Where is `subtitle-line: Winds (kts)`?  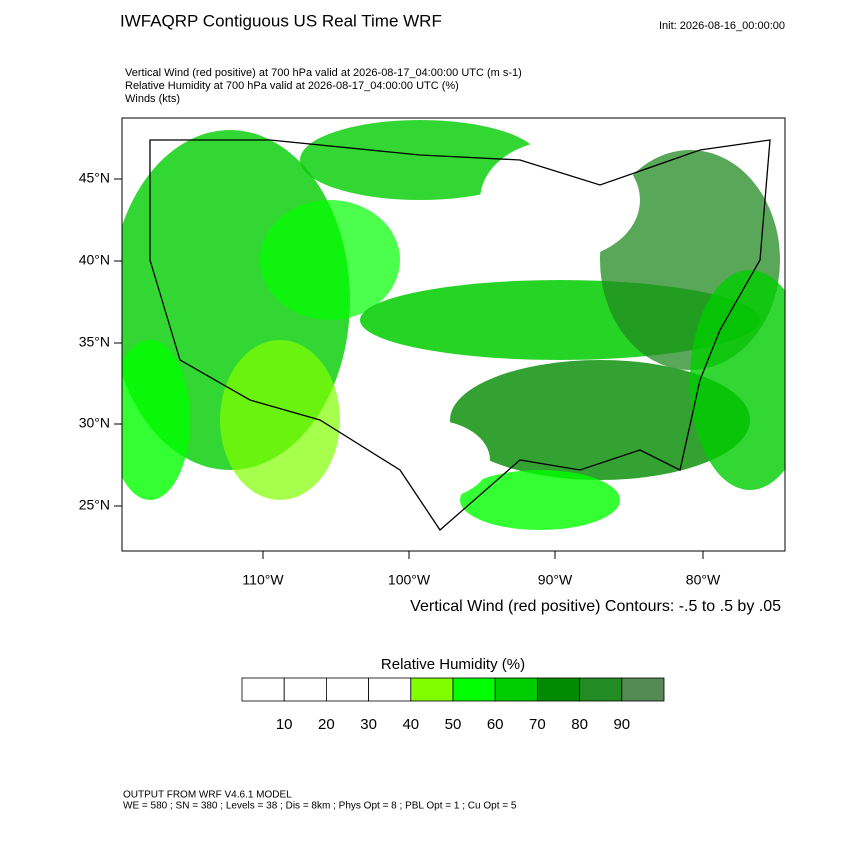 subtitle-line: Winds (kts) is located at coordinates (152, 99).